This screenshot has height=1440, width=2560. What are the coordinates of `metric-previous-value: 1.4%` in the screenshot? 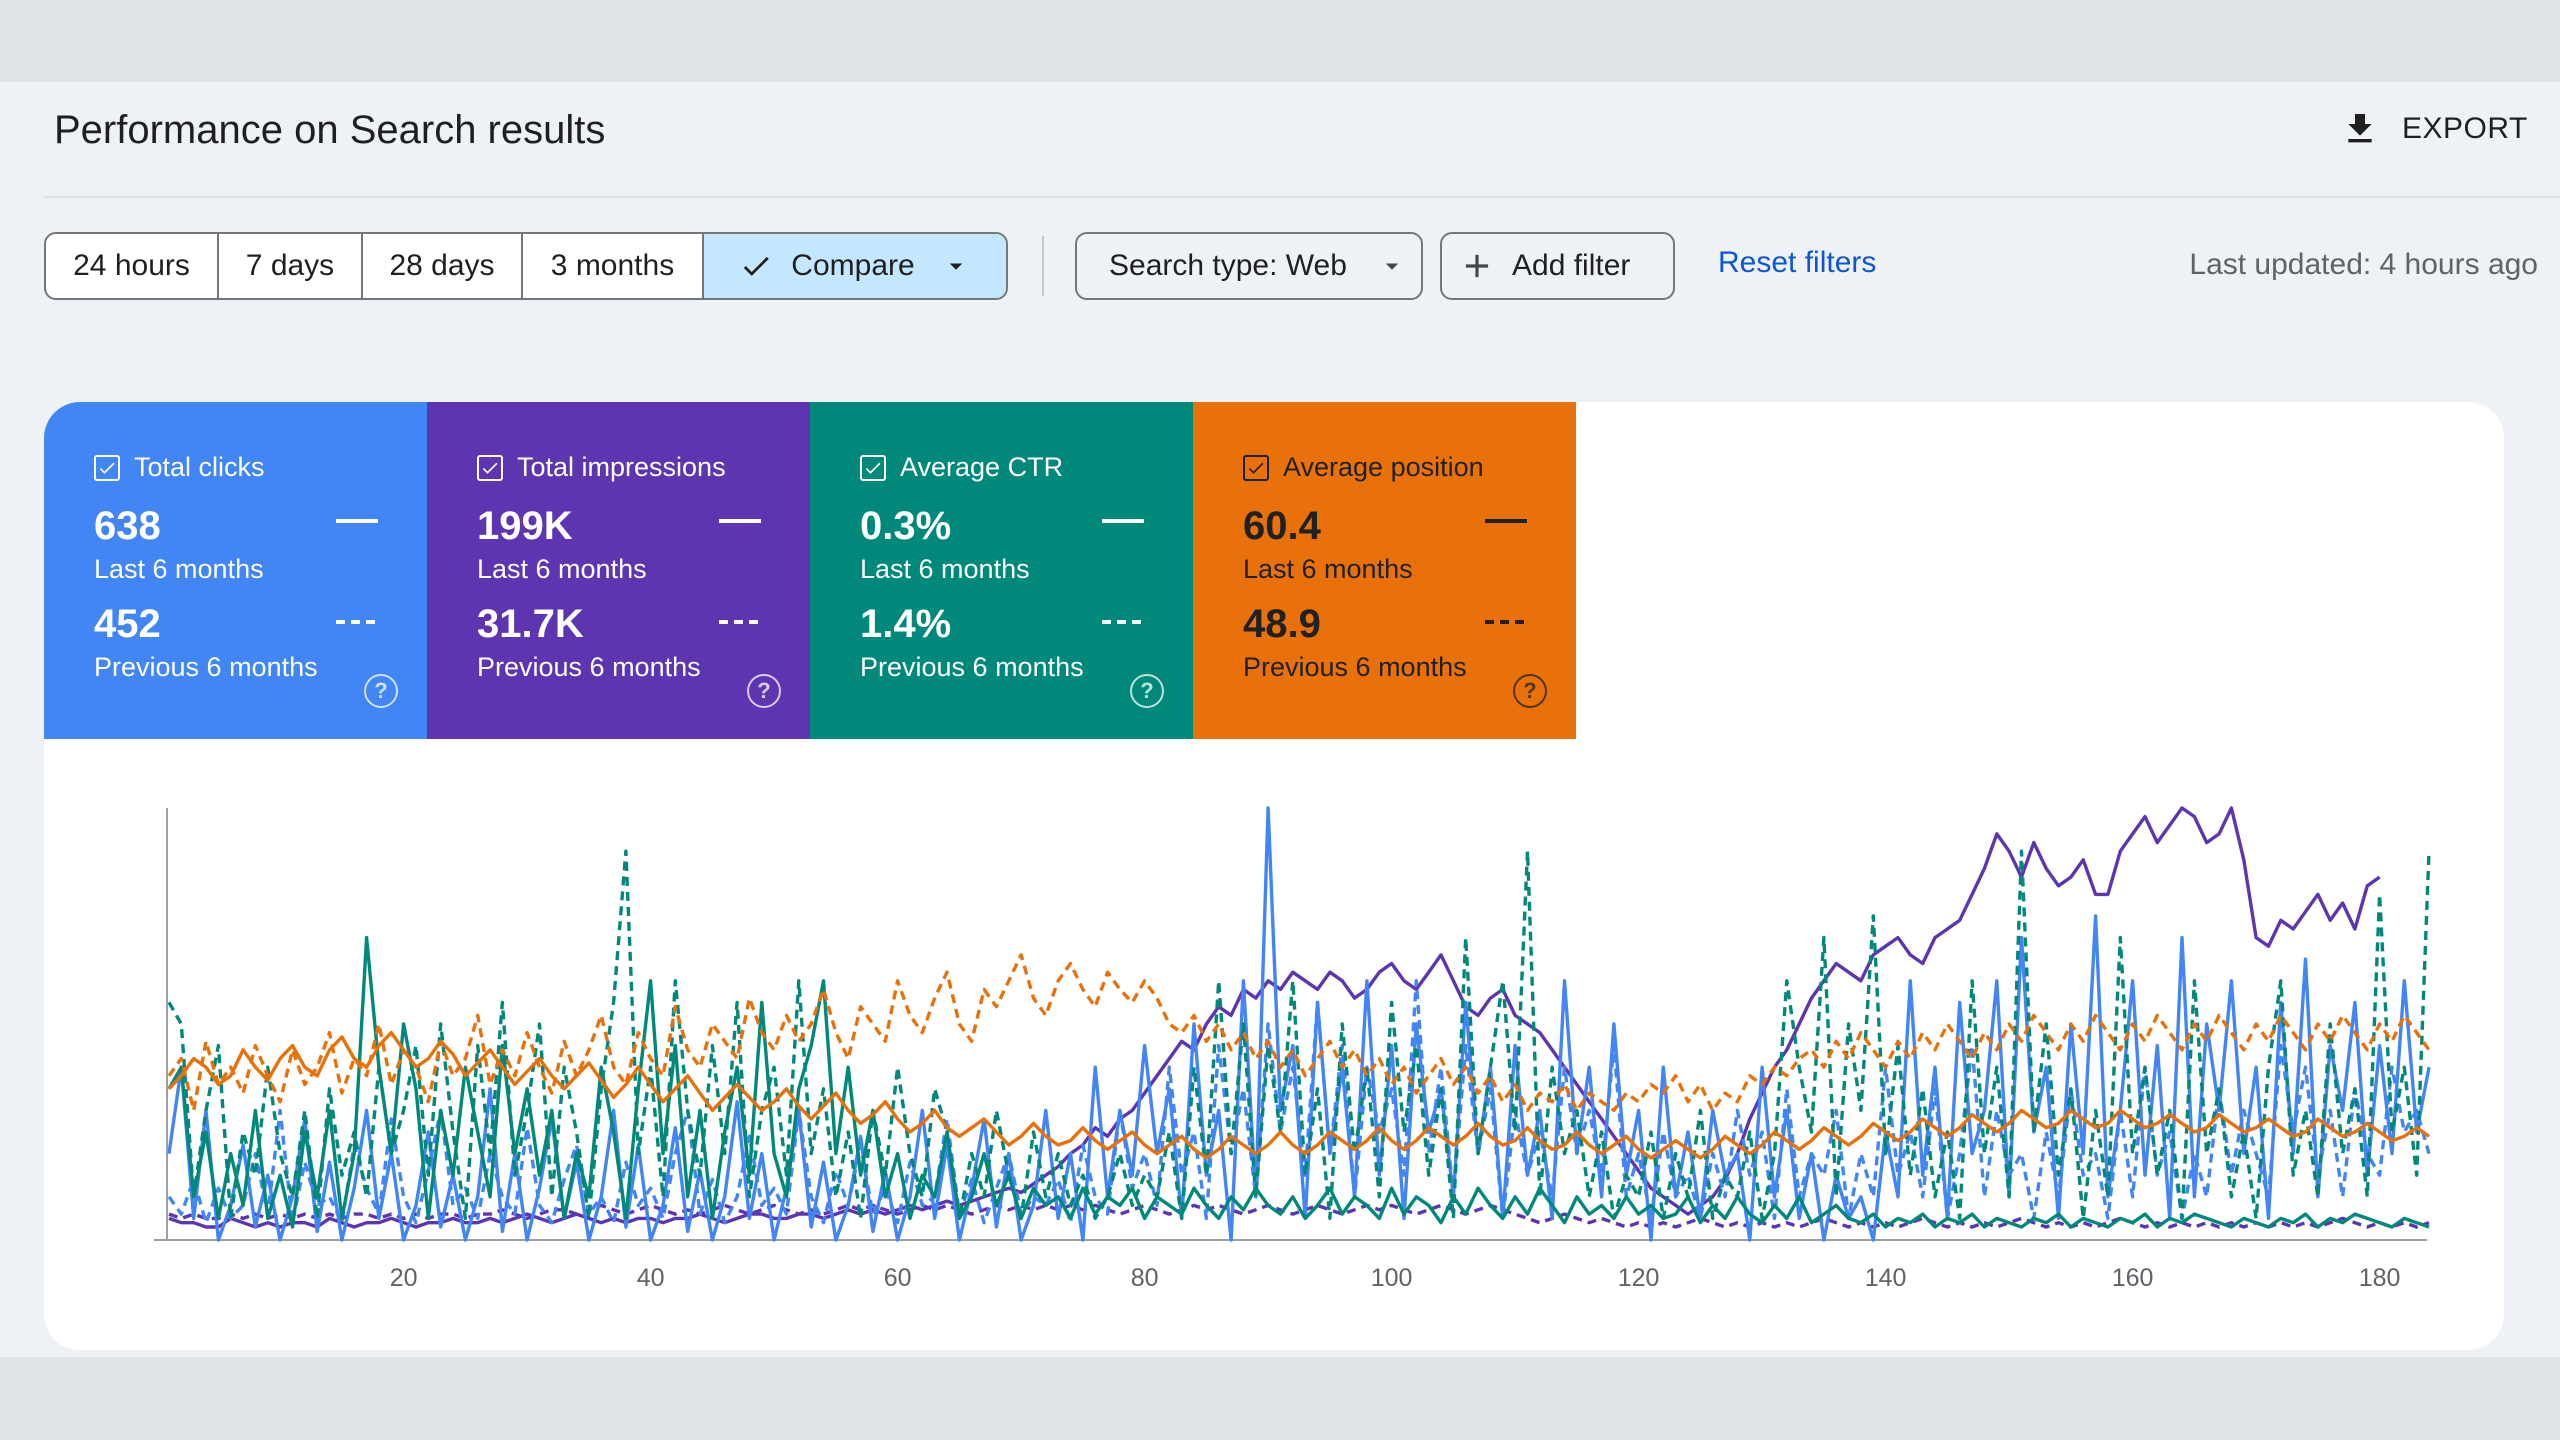 It's located at (906, 624).